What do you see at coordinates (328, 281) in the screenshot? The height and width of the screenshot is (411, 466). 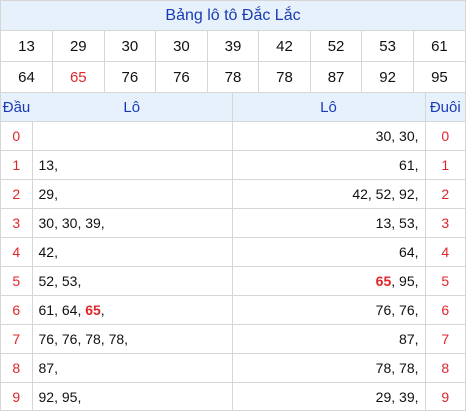 I see `lo-right-cell: 65, 95,` at bounding box center [328, 281].